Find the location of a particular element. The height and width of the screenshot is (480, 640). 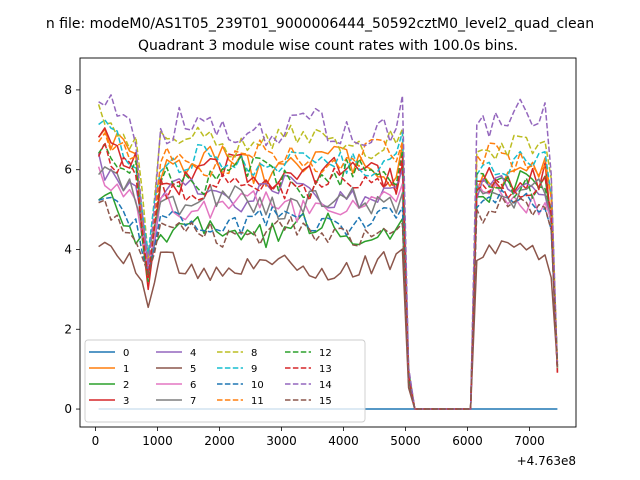

legend-label: 12 is located at coordinates (325, 353).